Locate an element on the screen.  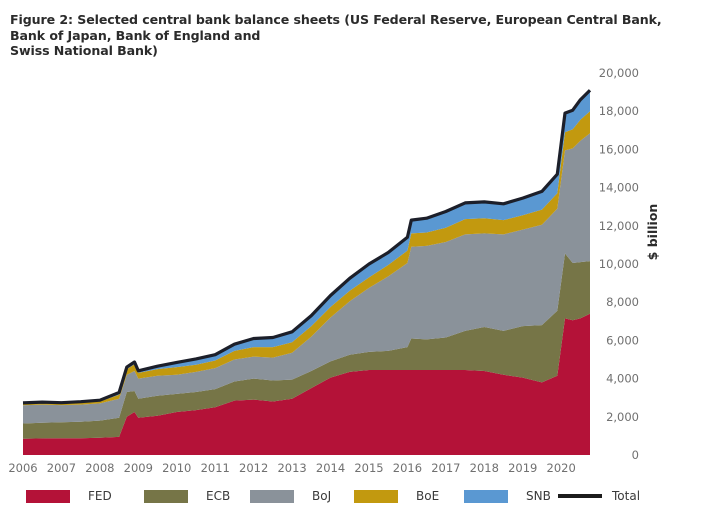
y-tick-label: 10,000 is located at coordinates (619, 264).